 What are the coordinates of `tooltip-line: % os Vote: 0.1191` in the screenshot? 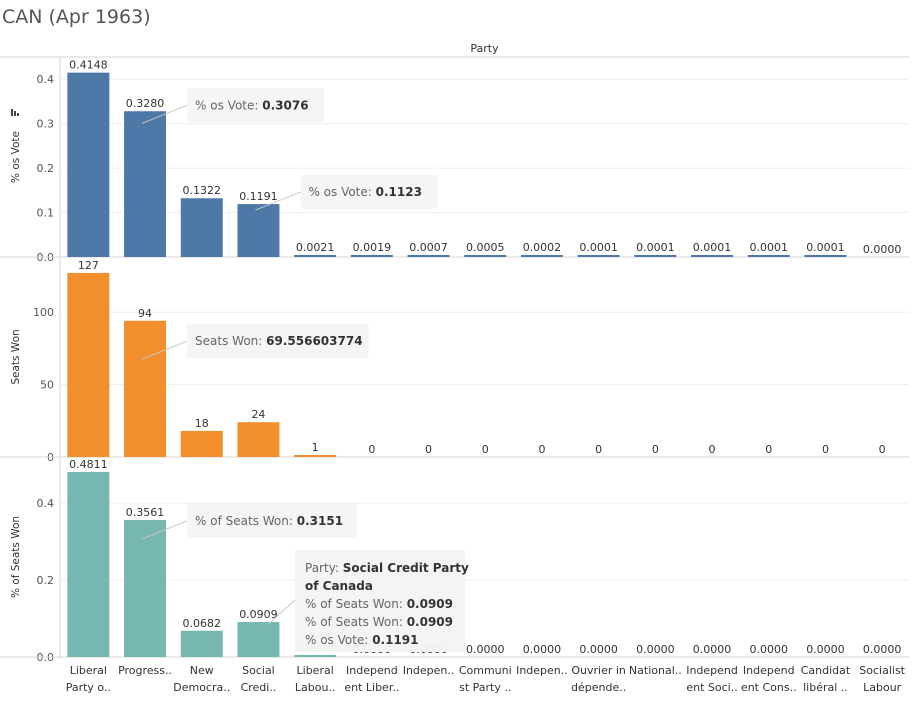 It's located at (362, 640).